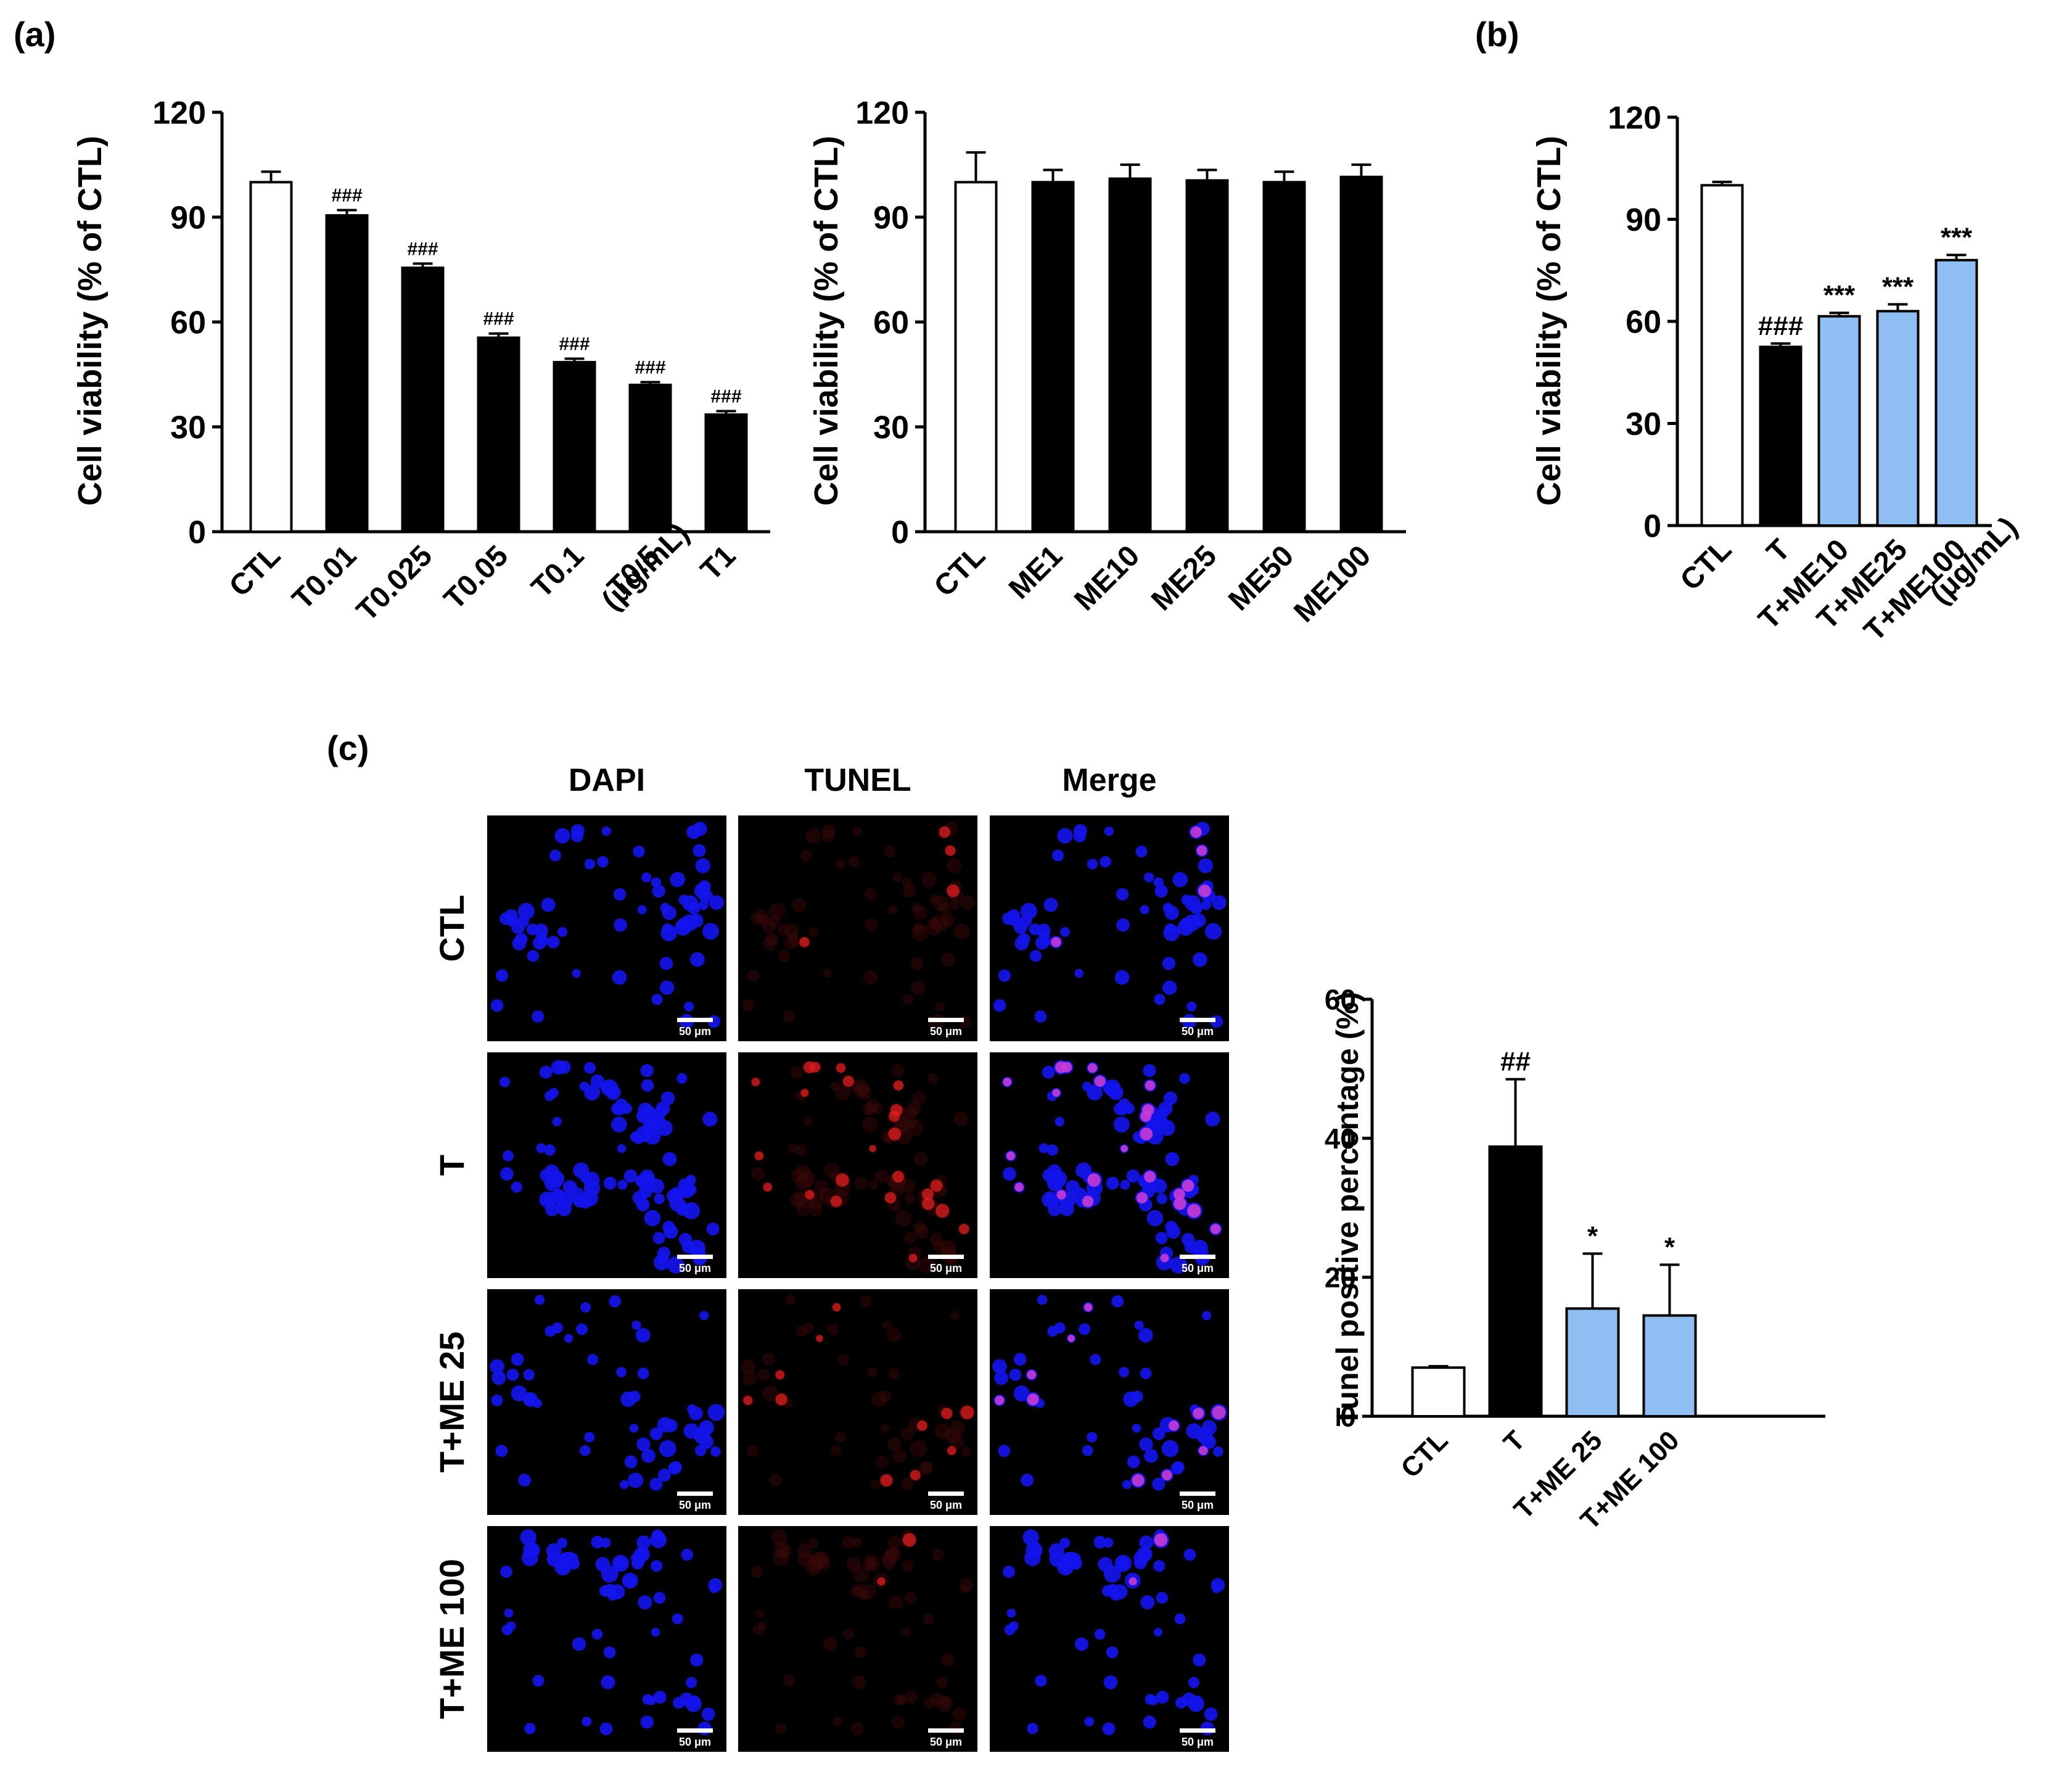 This screenshot has height=1766, width=2072. What do you see at coordinates (35, 34) in the screenshot?
I see `panel-label-a: (a)` at bounding box center [35, 34].